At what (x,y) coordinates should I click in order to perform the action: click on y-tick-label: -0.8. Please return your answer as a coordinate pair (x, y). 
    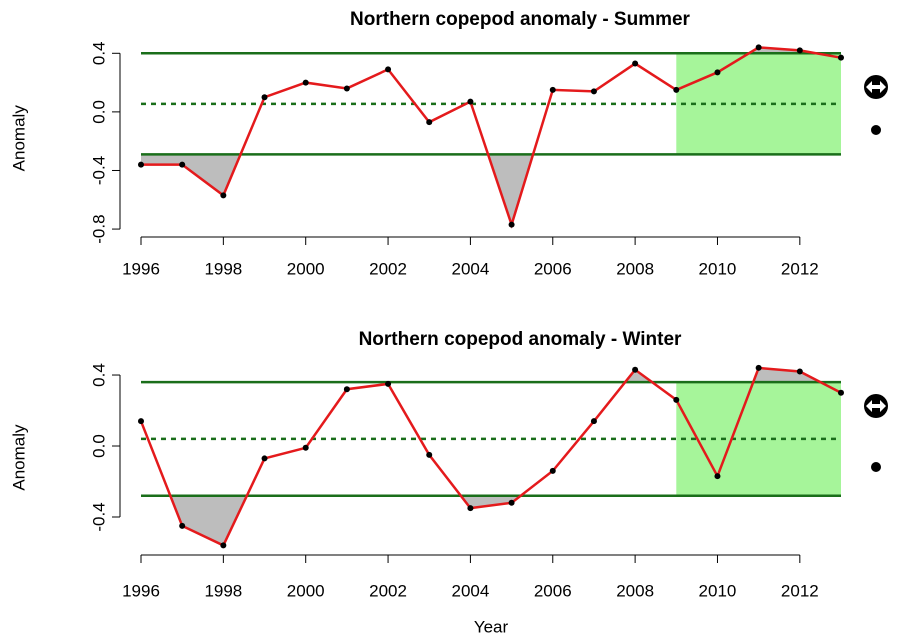
    Looking at the image, I should click on (98, 228).